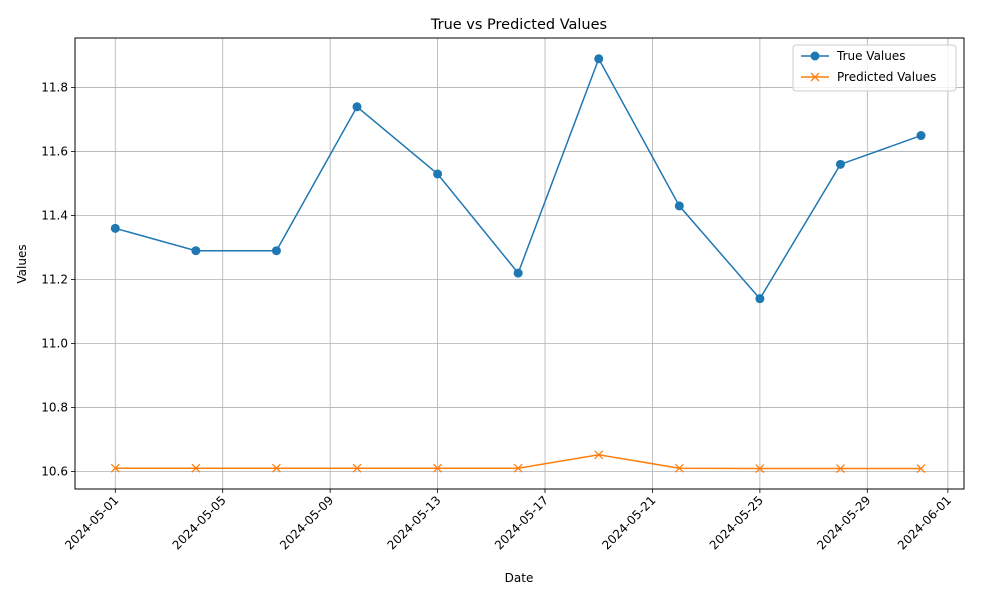 This screenshot has height=600, width=1000. What do you see at coordinates (54, 279) in the screenshot?
I see `y-tick-label: 11.2` at bounding box center [54, 279].